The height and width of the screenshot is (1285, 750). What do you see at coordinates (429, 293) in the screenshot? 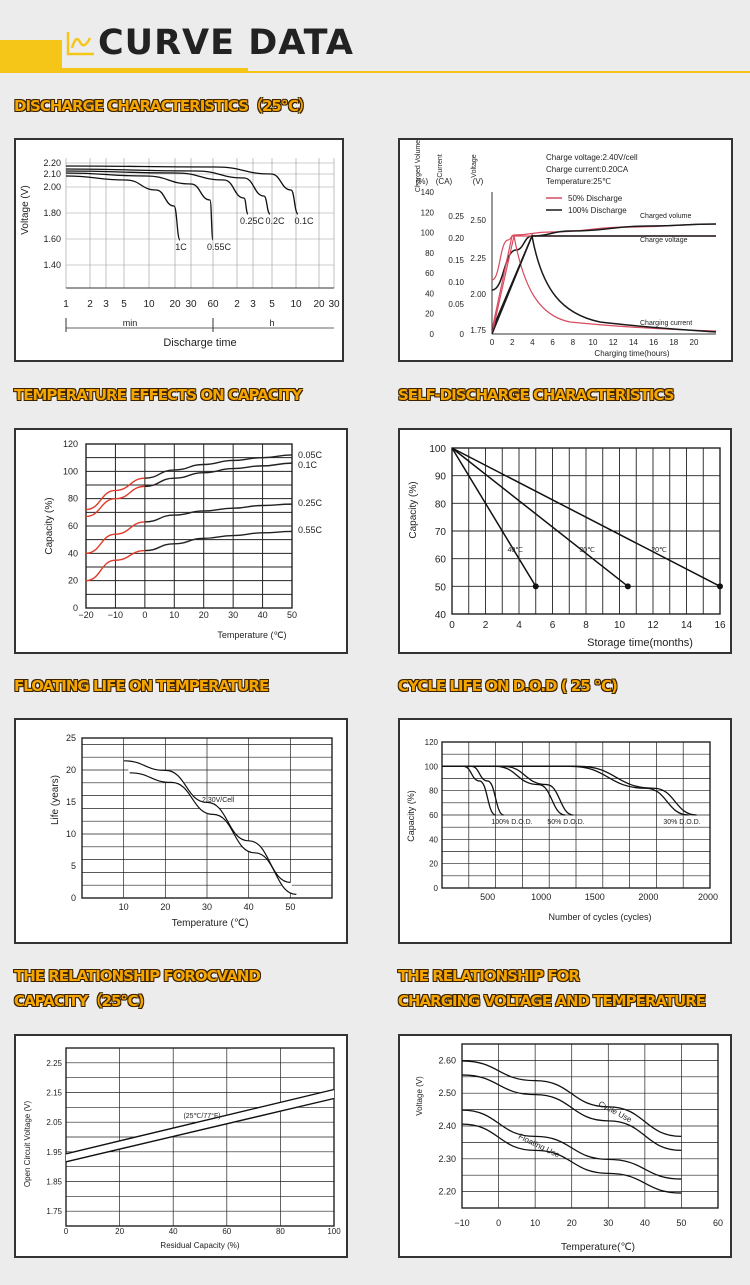
I see `charging-volume-tick-label: 40` at bounding box center [429, 293].